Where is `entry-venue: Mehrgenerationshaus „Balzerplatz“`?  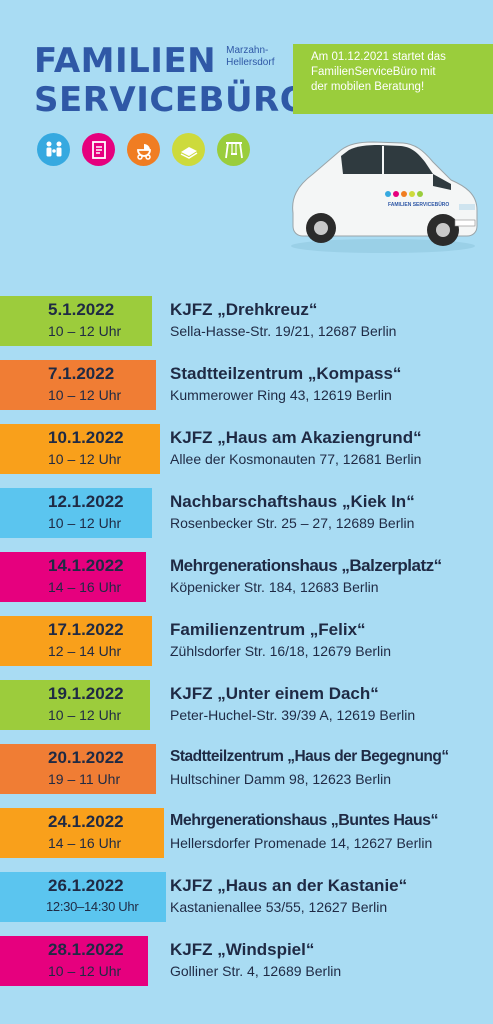 entry-venue: Mehrgenerationshaus „Balzerplatz“ is located at coordinates (306, 565).